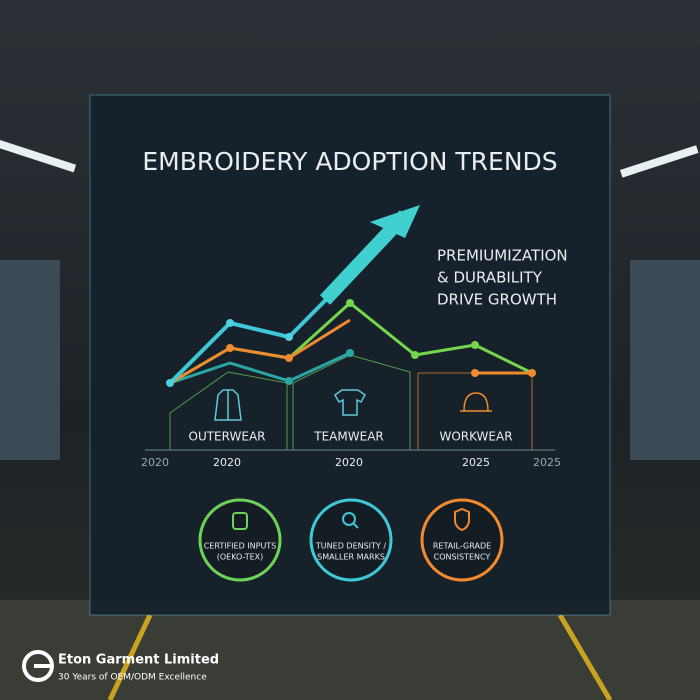  I want to click on badge-label: CONSISTENCY, so click(462, 557).